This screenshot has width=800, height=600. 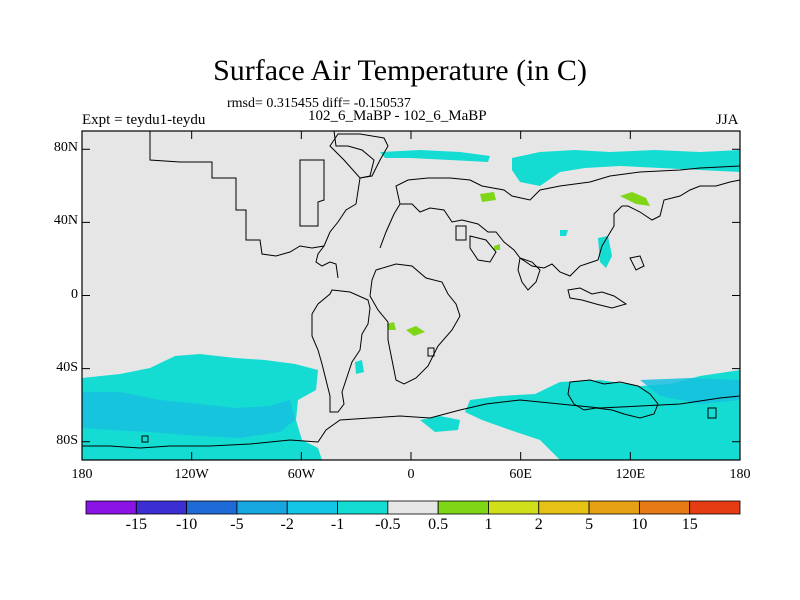 What do you see at coordinates (712, 413) in the screenshot?
I see `new-zealand` at bounding box center [712, 413].